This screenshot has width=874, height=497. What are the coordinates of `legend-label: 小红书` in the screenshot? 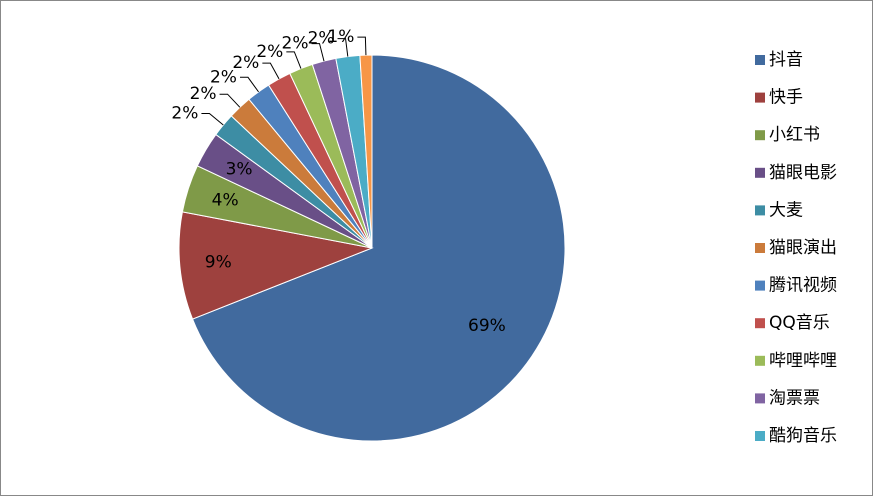 It's located at (794, 135).